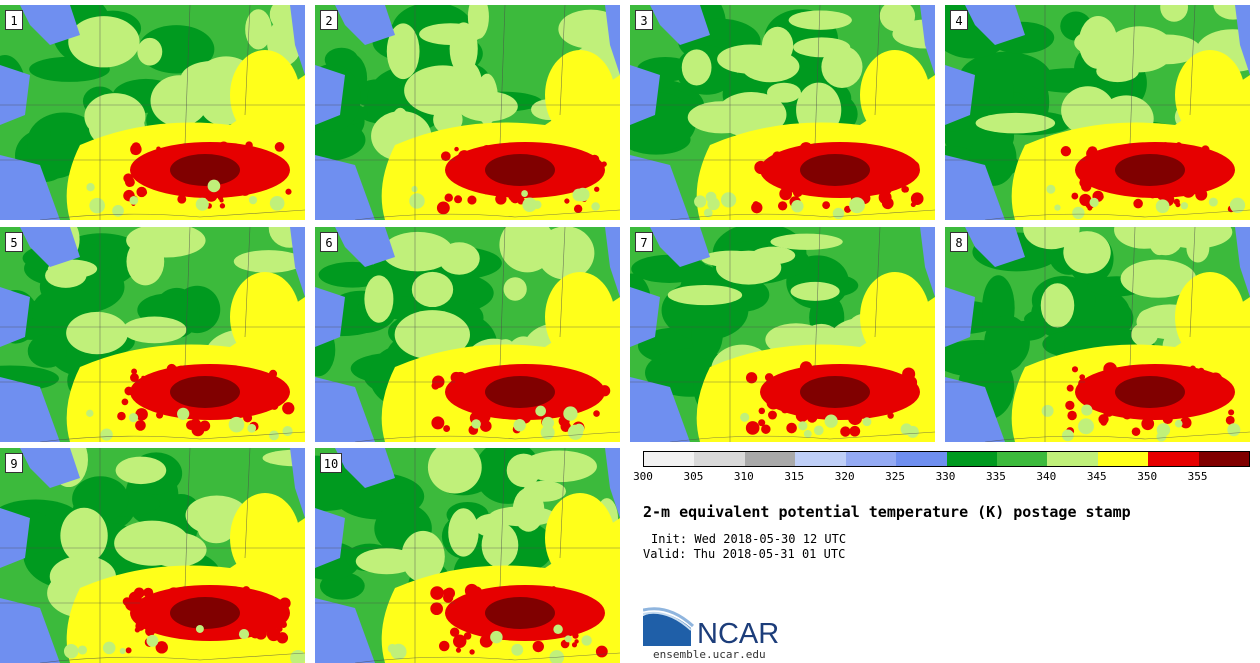 This screenshot has width=1260, height=663. I want to click on legend-tick-label: 335, so click(995, 476).